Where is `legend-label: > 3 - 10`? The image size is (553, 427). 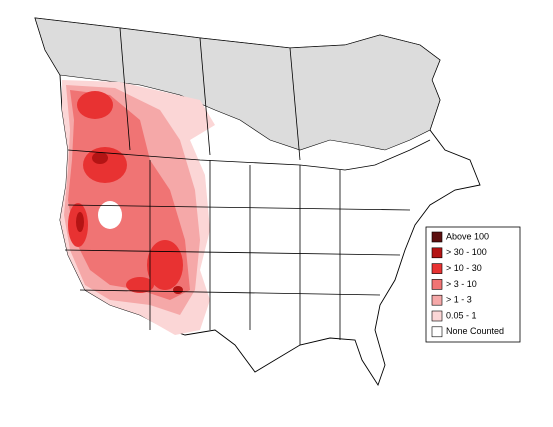 legend-label: > 3 - 10 is located at coordinates (461, 284).